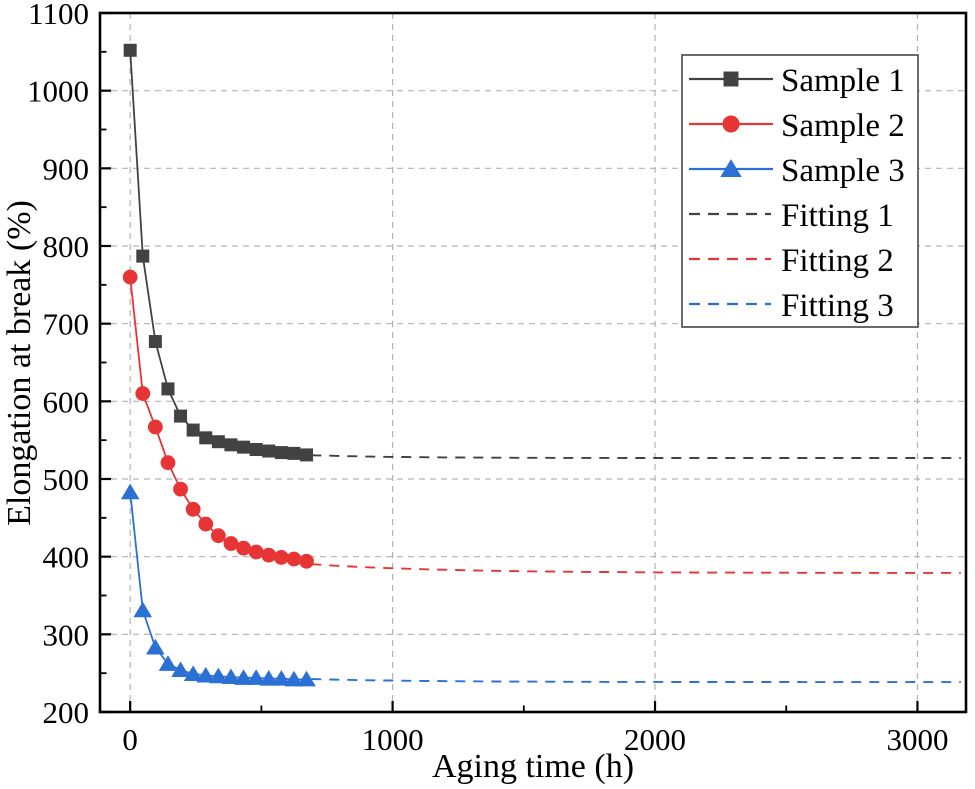  I want to click on y-tick-label: 800, so click(66, 246).